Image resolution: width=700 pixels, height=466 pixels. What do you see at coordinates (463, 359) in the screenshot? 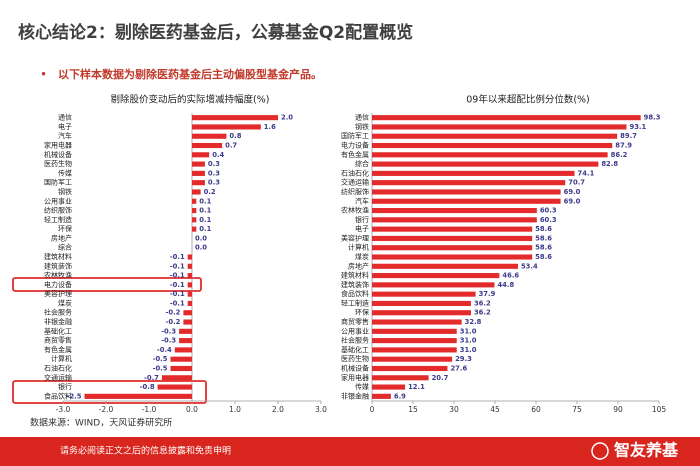
I see `value-label: 29.3` at bounding box center [463, 359].